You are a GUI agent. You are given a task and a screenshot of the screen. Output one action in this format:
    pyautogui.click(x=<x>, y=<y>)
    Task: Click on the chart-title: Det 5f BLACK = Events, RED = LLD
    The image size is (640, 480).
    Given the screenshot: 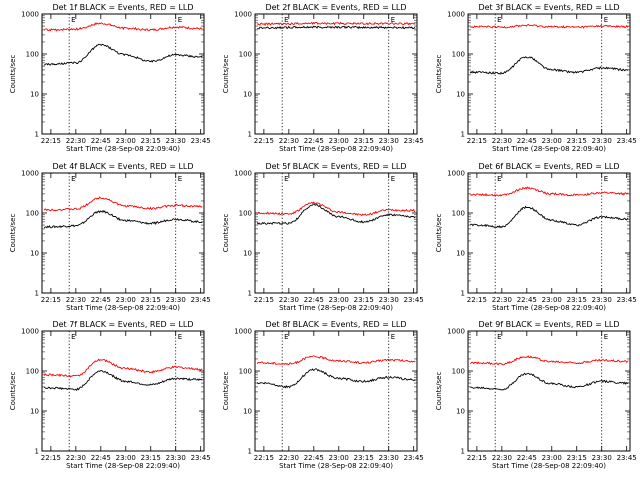 What is the action you would take?
    pyautogui.click(x=335, y=166)
    